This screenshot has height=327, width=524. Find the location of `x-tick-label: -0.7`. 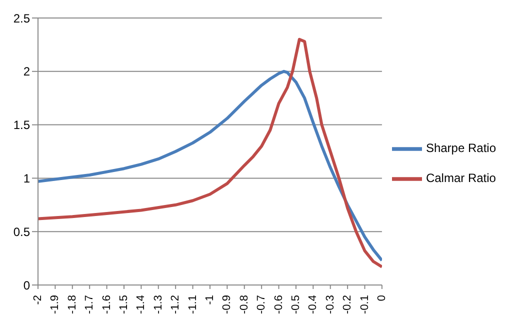

x-tick-label: -0.7 is located at coordinates (262, 304).